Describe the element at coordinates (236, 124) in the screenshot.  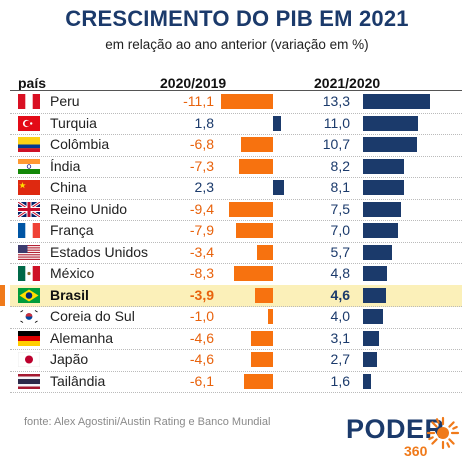
I see `table-row: Turquia 1,8 11,0` at that location.